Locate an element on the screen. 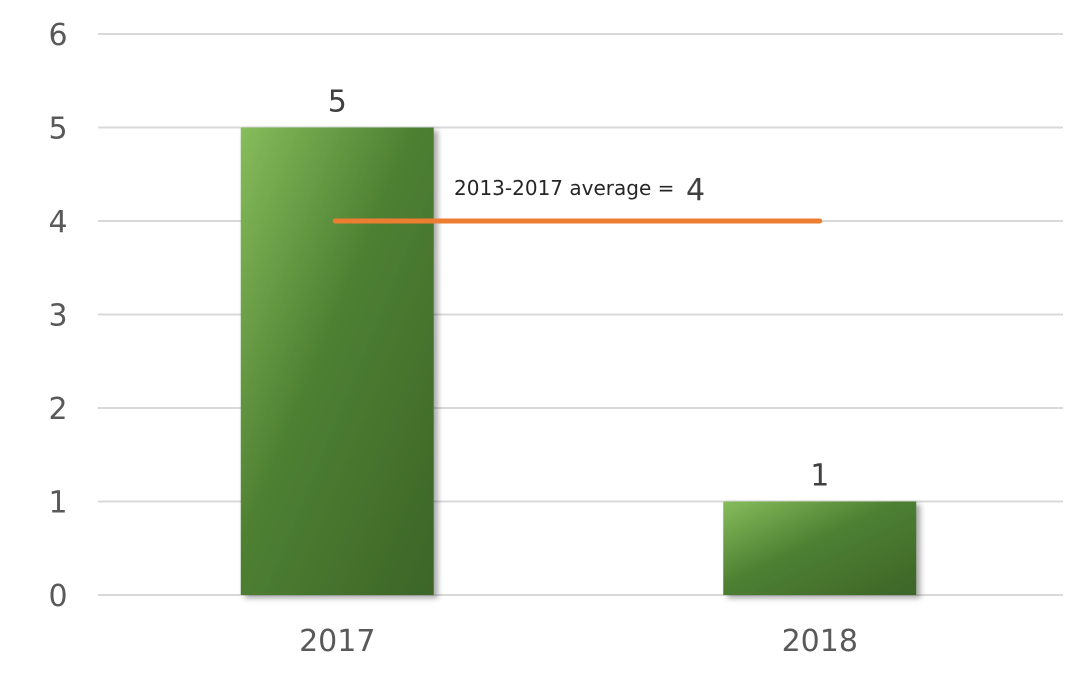 This screenshot has width=1080, height=682. y-tick-label: 3 is located at coordinates (57, 316).